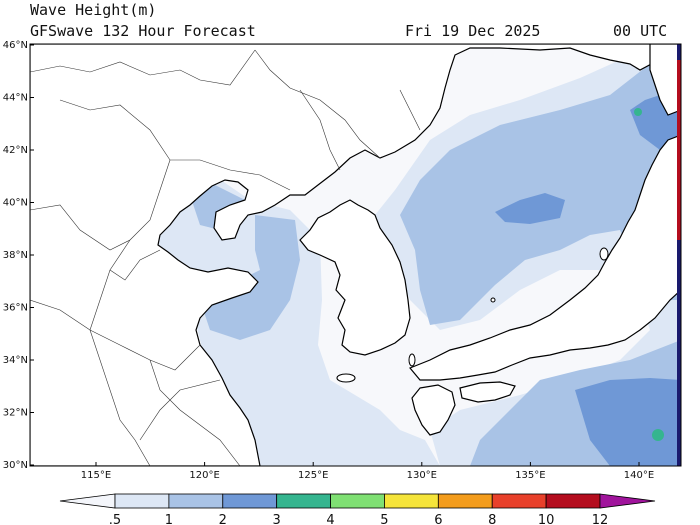  Describe the element at coordinates (438, 519) in the screenshot. I see `colorbar-label: 6` at that location.